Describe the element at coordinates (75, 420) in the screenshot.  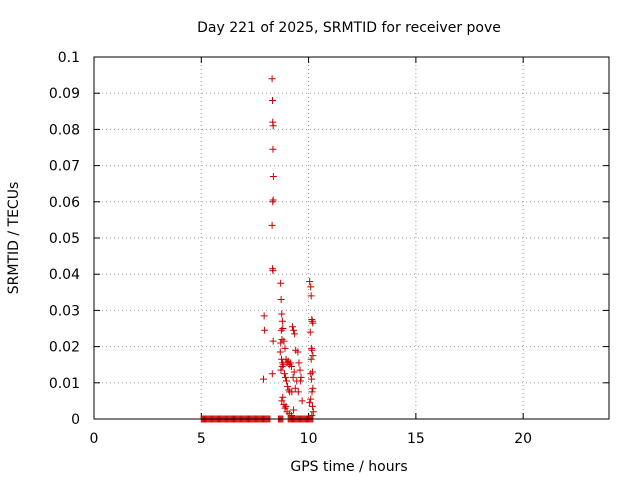
I see `y-tick-label: 0` at that location.